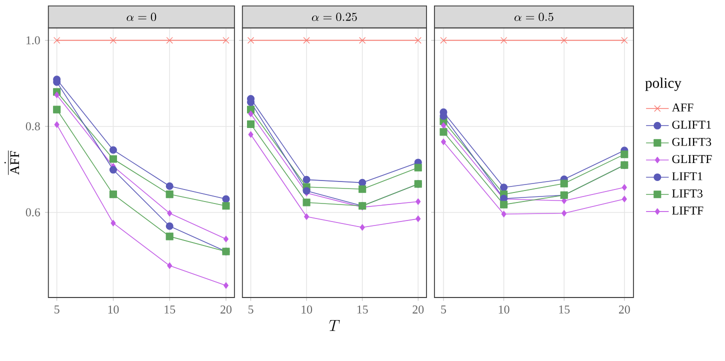  Describe the element at coordinates (334, 16) in the screenshot. I see `chart-title: $\alpha = 0.25$` at that location.